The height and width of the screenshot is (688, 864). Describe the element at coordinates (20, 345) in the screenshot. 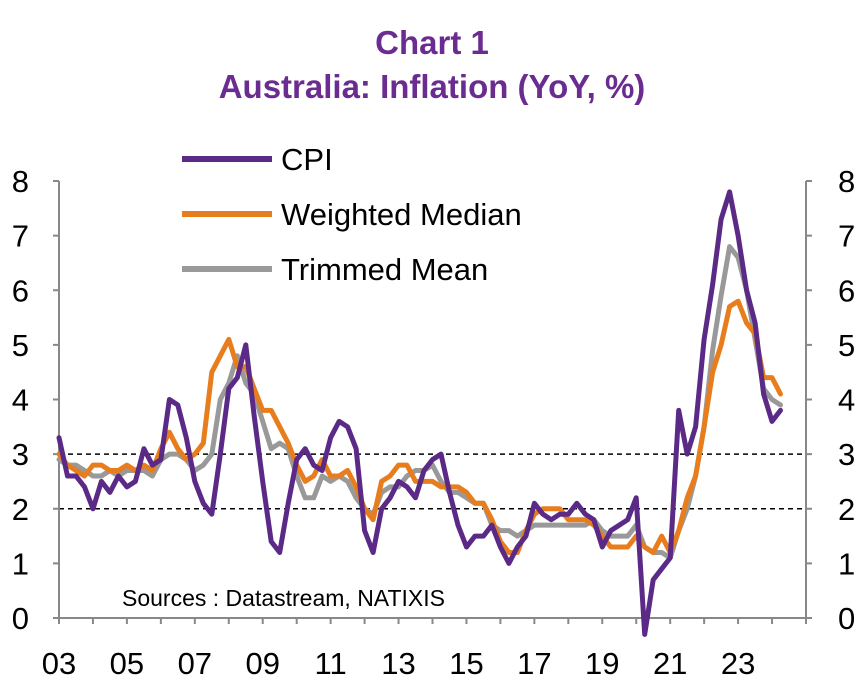

I see `y-tick-label-left: 5` at that location.